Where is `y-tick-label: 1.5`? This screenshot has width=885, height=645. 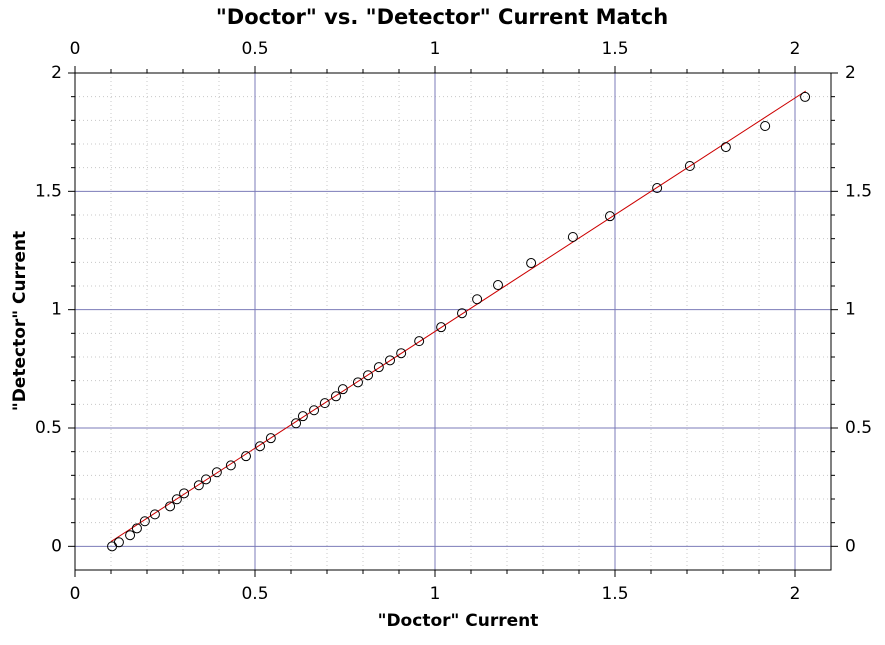 y-tick-label: 1.5 is located at coordinates (48, 191).